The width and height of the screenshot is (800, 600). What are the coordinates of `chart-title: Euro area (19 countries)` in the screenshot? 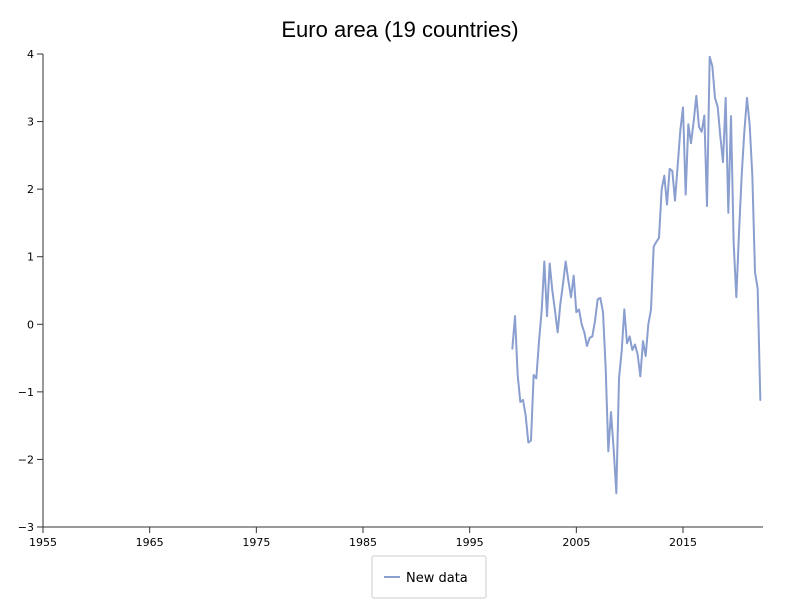 It's located at (399, 29).